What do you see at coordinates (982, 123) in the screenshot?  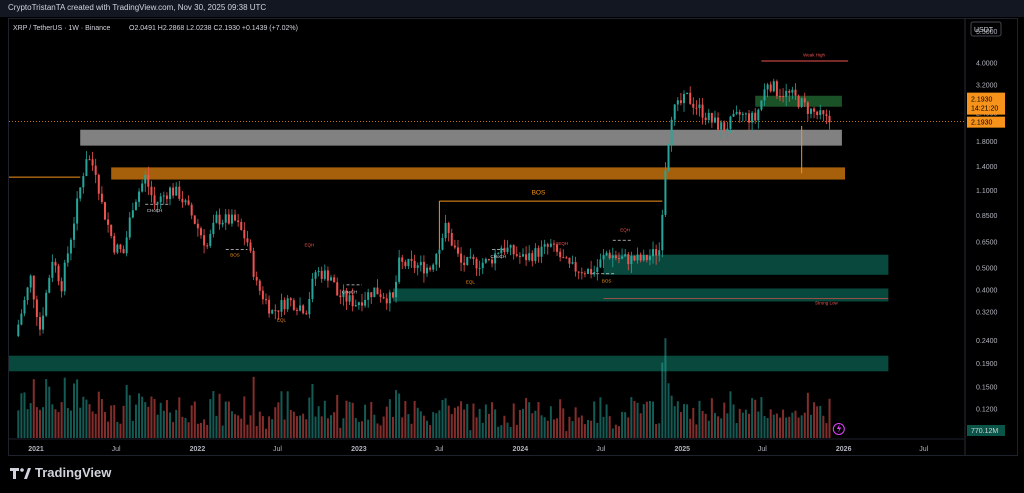 I see `close-price-label: 2.1930` at bounding box center [982, 123].